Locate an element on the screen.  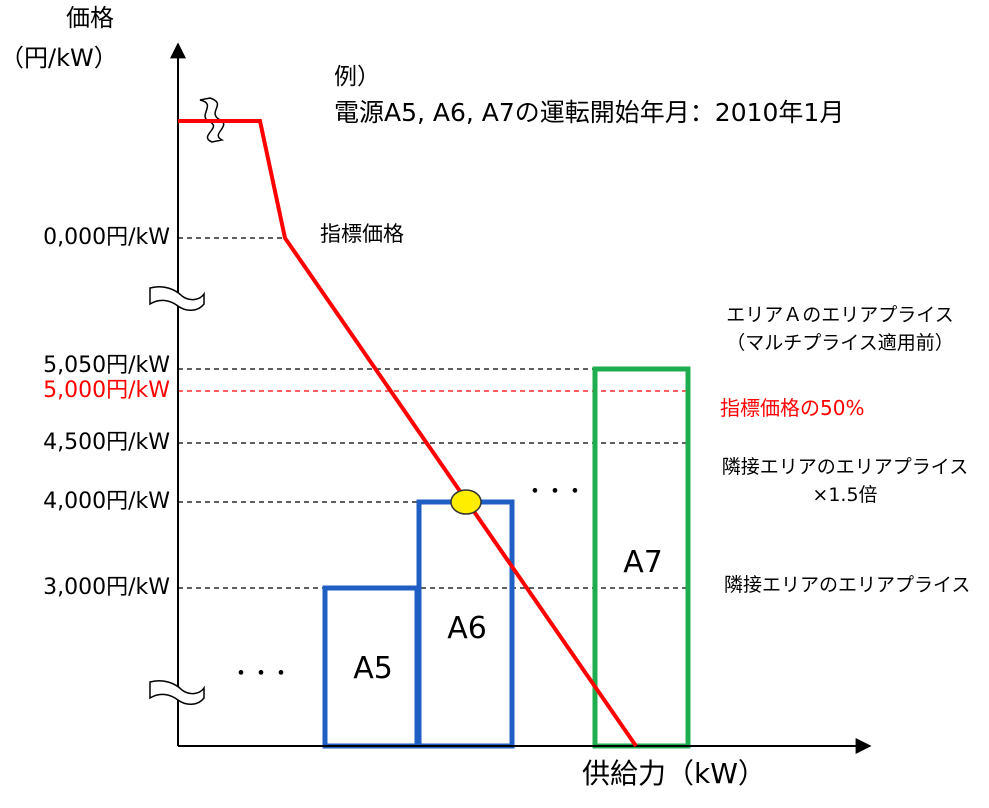
adjacent-x15-annotation-line1: 隣接エリアのエリアプライス is located at coordinates (845, 467).